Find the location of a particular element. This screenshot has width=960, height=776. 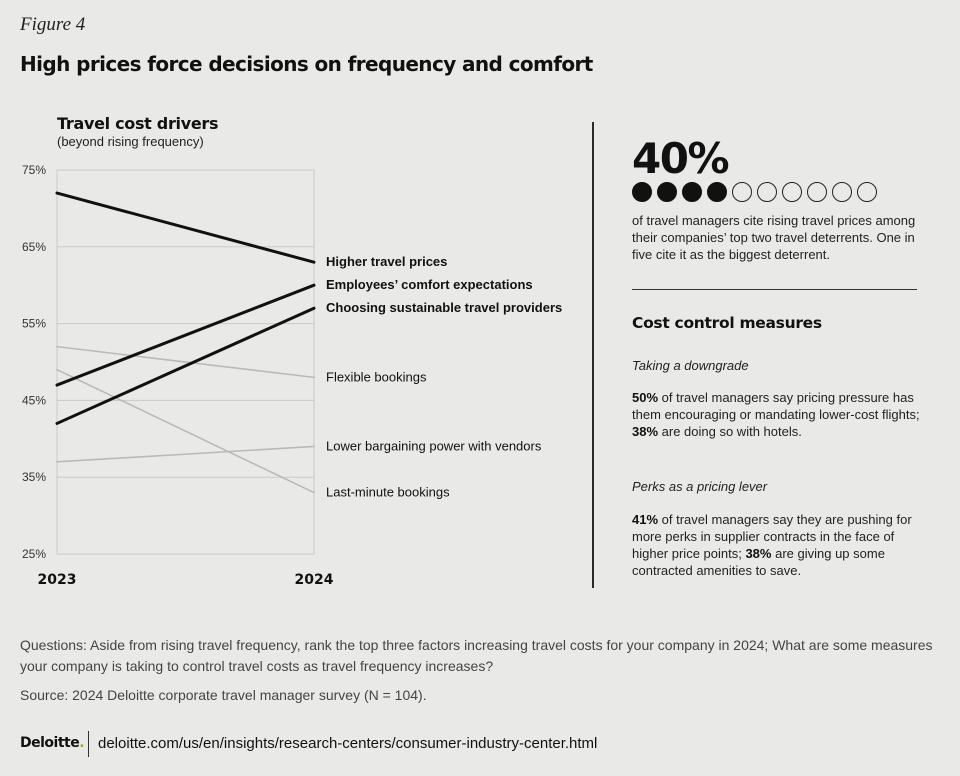

y-tick-label: 55% is located at coordinates (34, 324).